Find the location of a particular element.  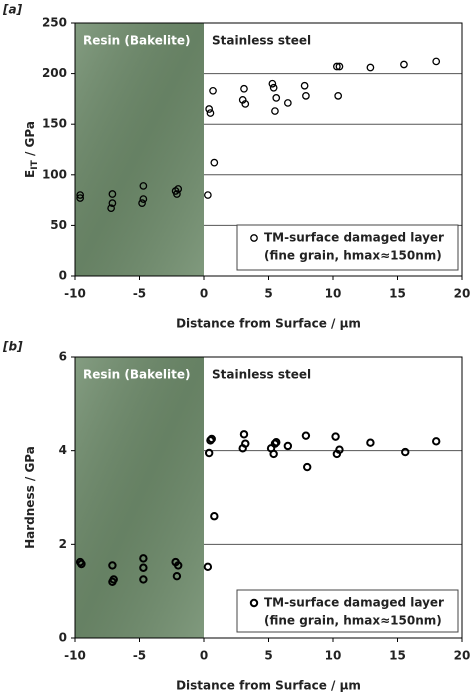

y-label-part: Hardness / GPa is located at coordinates (30, 497).